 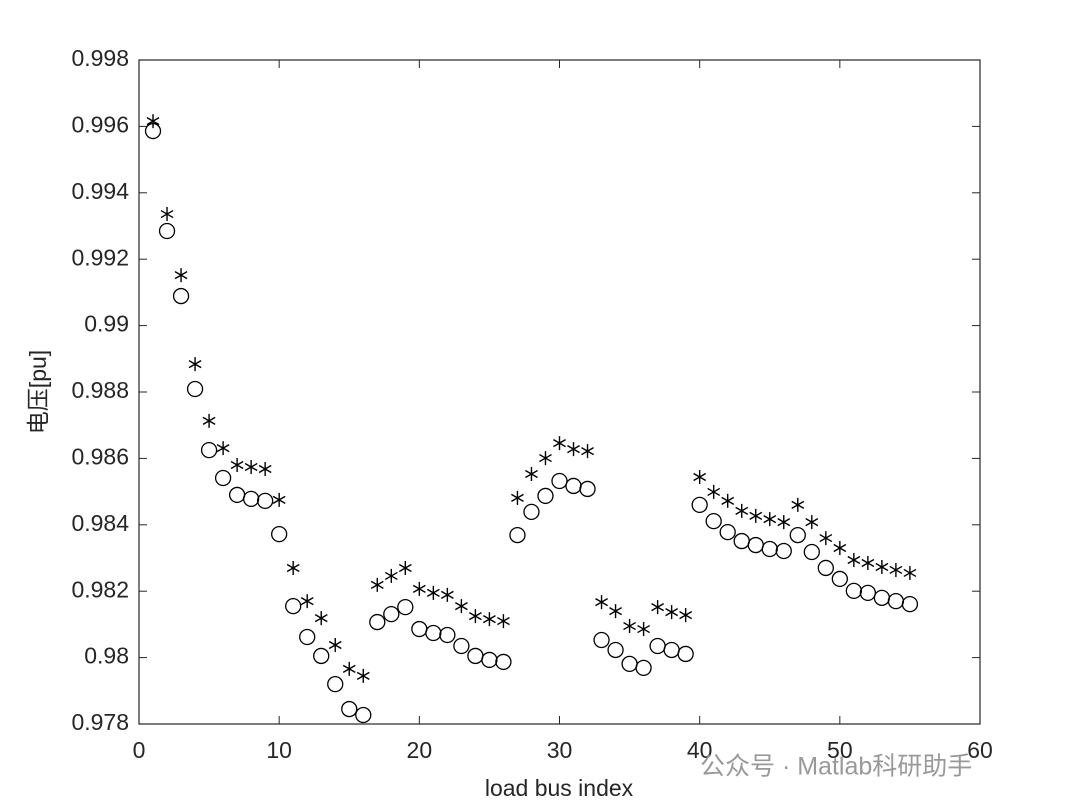 What do you see at coordinates (139, 750) in the screenshot?
I see `x-tick-label: 0` at bounding box center [139, 750].